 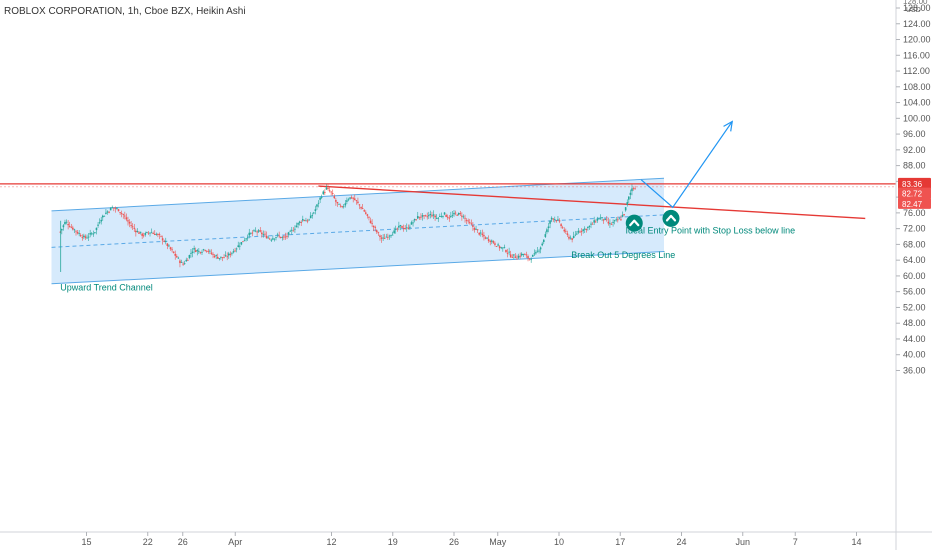 I want to click on breakout-trendline, so click(x=592, y=202).